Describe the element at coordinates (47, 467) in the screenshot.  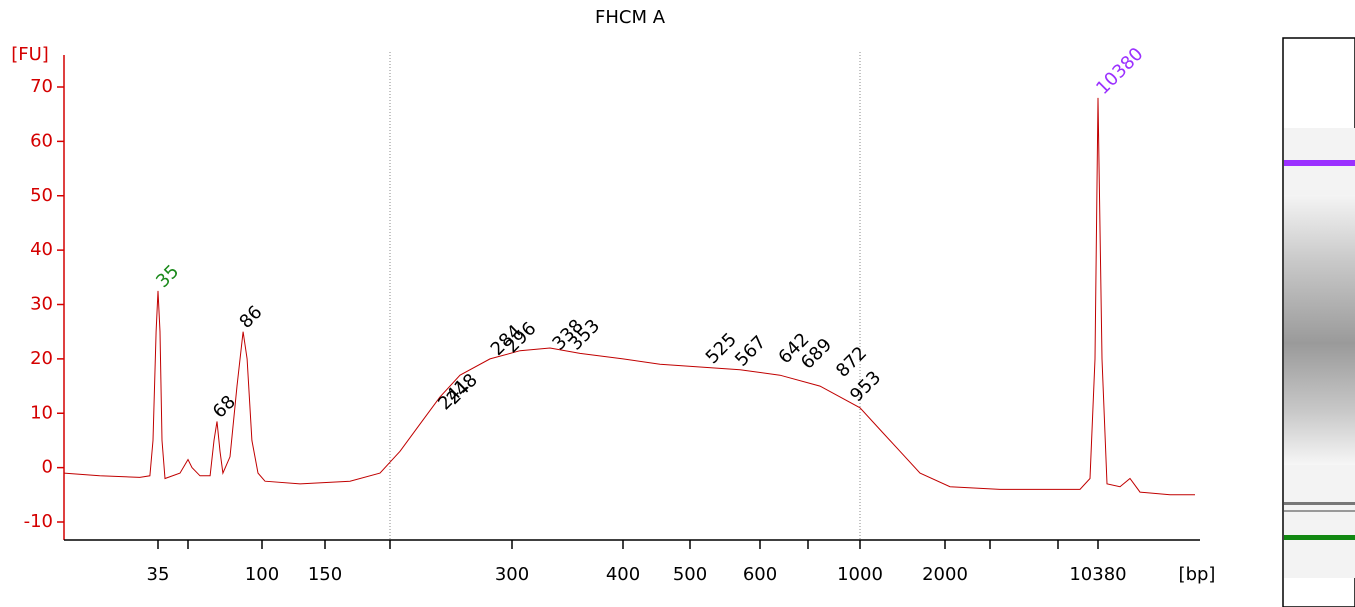
I see `y-tick-label: 0` at that location.